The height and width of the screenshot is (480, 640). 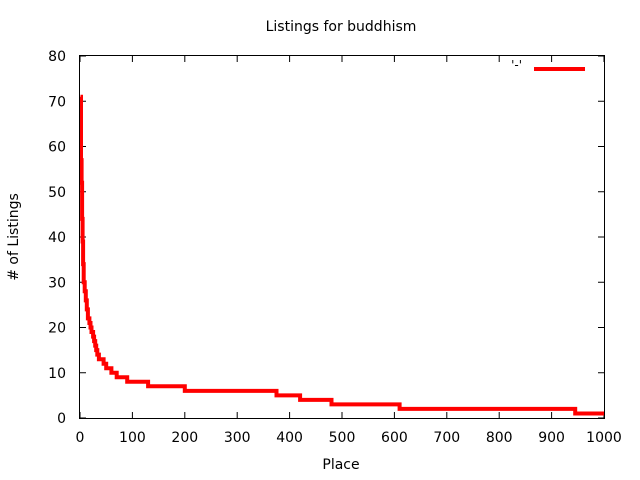 What do you see at coordinates (57, 57) in the screenshot?
I see `y-tick-label: 80` at bounding box center [57, 57].